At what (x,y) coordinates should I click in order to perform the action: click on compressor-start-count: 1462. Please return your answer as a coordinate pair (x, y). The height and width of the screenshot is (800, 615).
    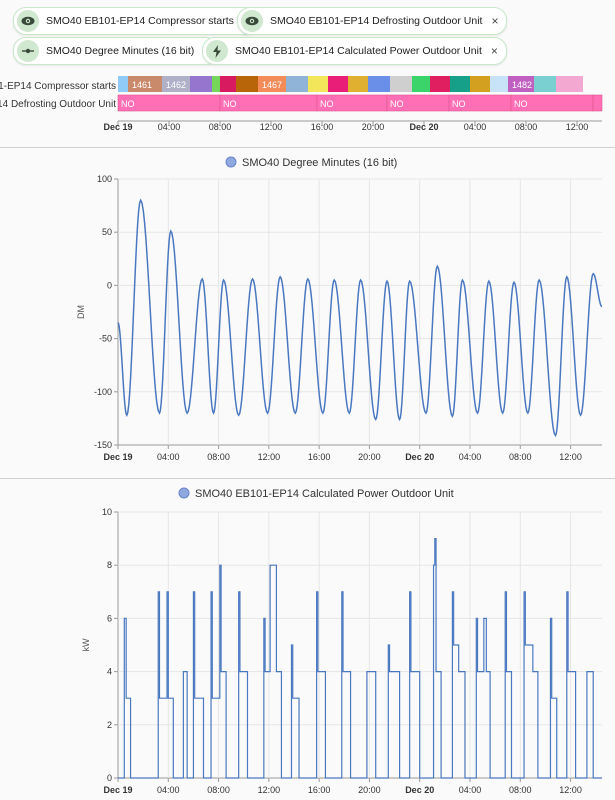
    Looking at the image, I should click on (176, 85).